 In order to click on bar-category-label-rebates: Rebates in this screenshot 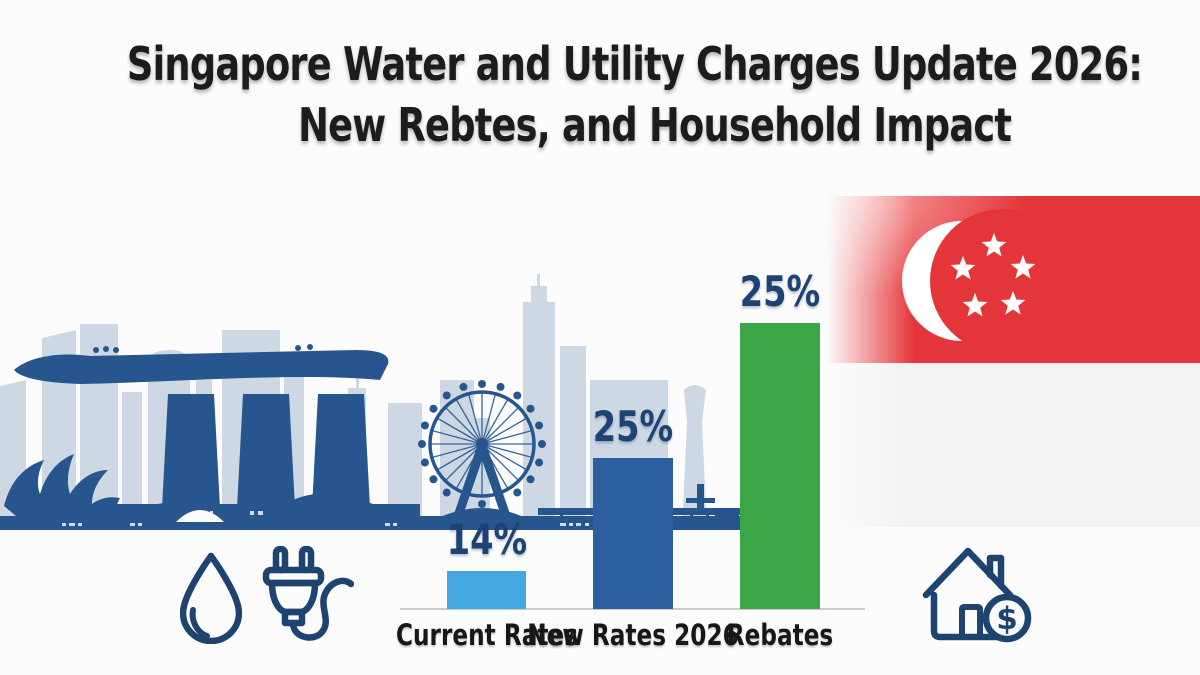, I will do `click(780, 635)`.